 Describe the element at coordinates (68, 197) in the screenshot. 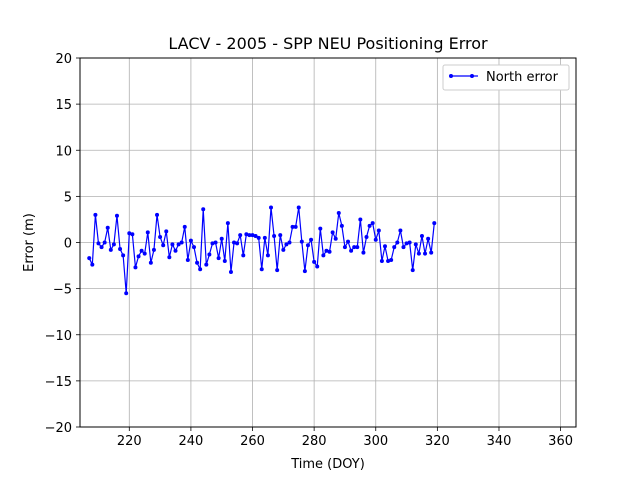

I see `y-tick-label: 5` at that location.